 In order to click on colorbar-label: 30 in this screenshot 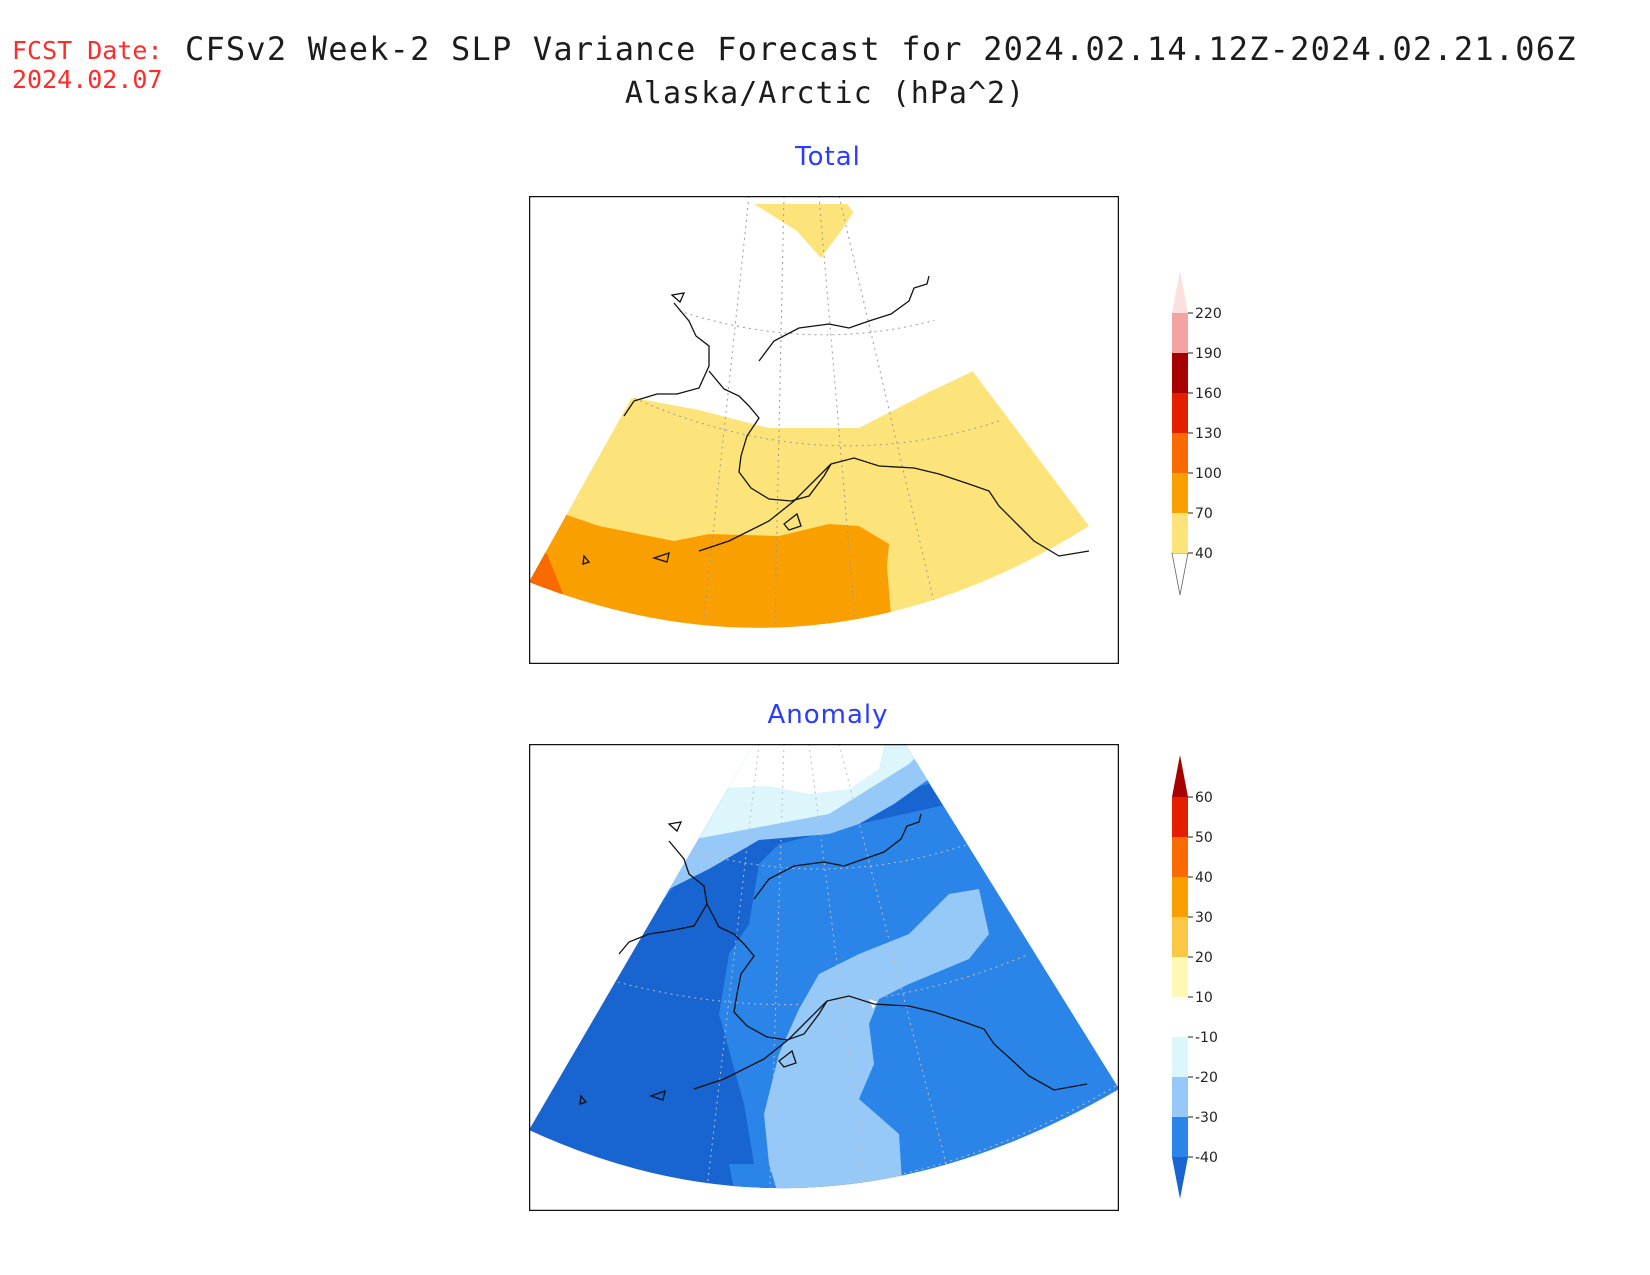, I will do `click(1204, 918)`.